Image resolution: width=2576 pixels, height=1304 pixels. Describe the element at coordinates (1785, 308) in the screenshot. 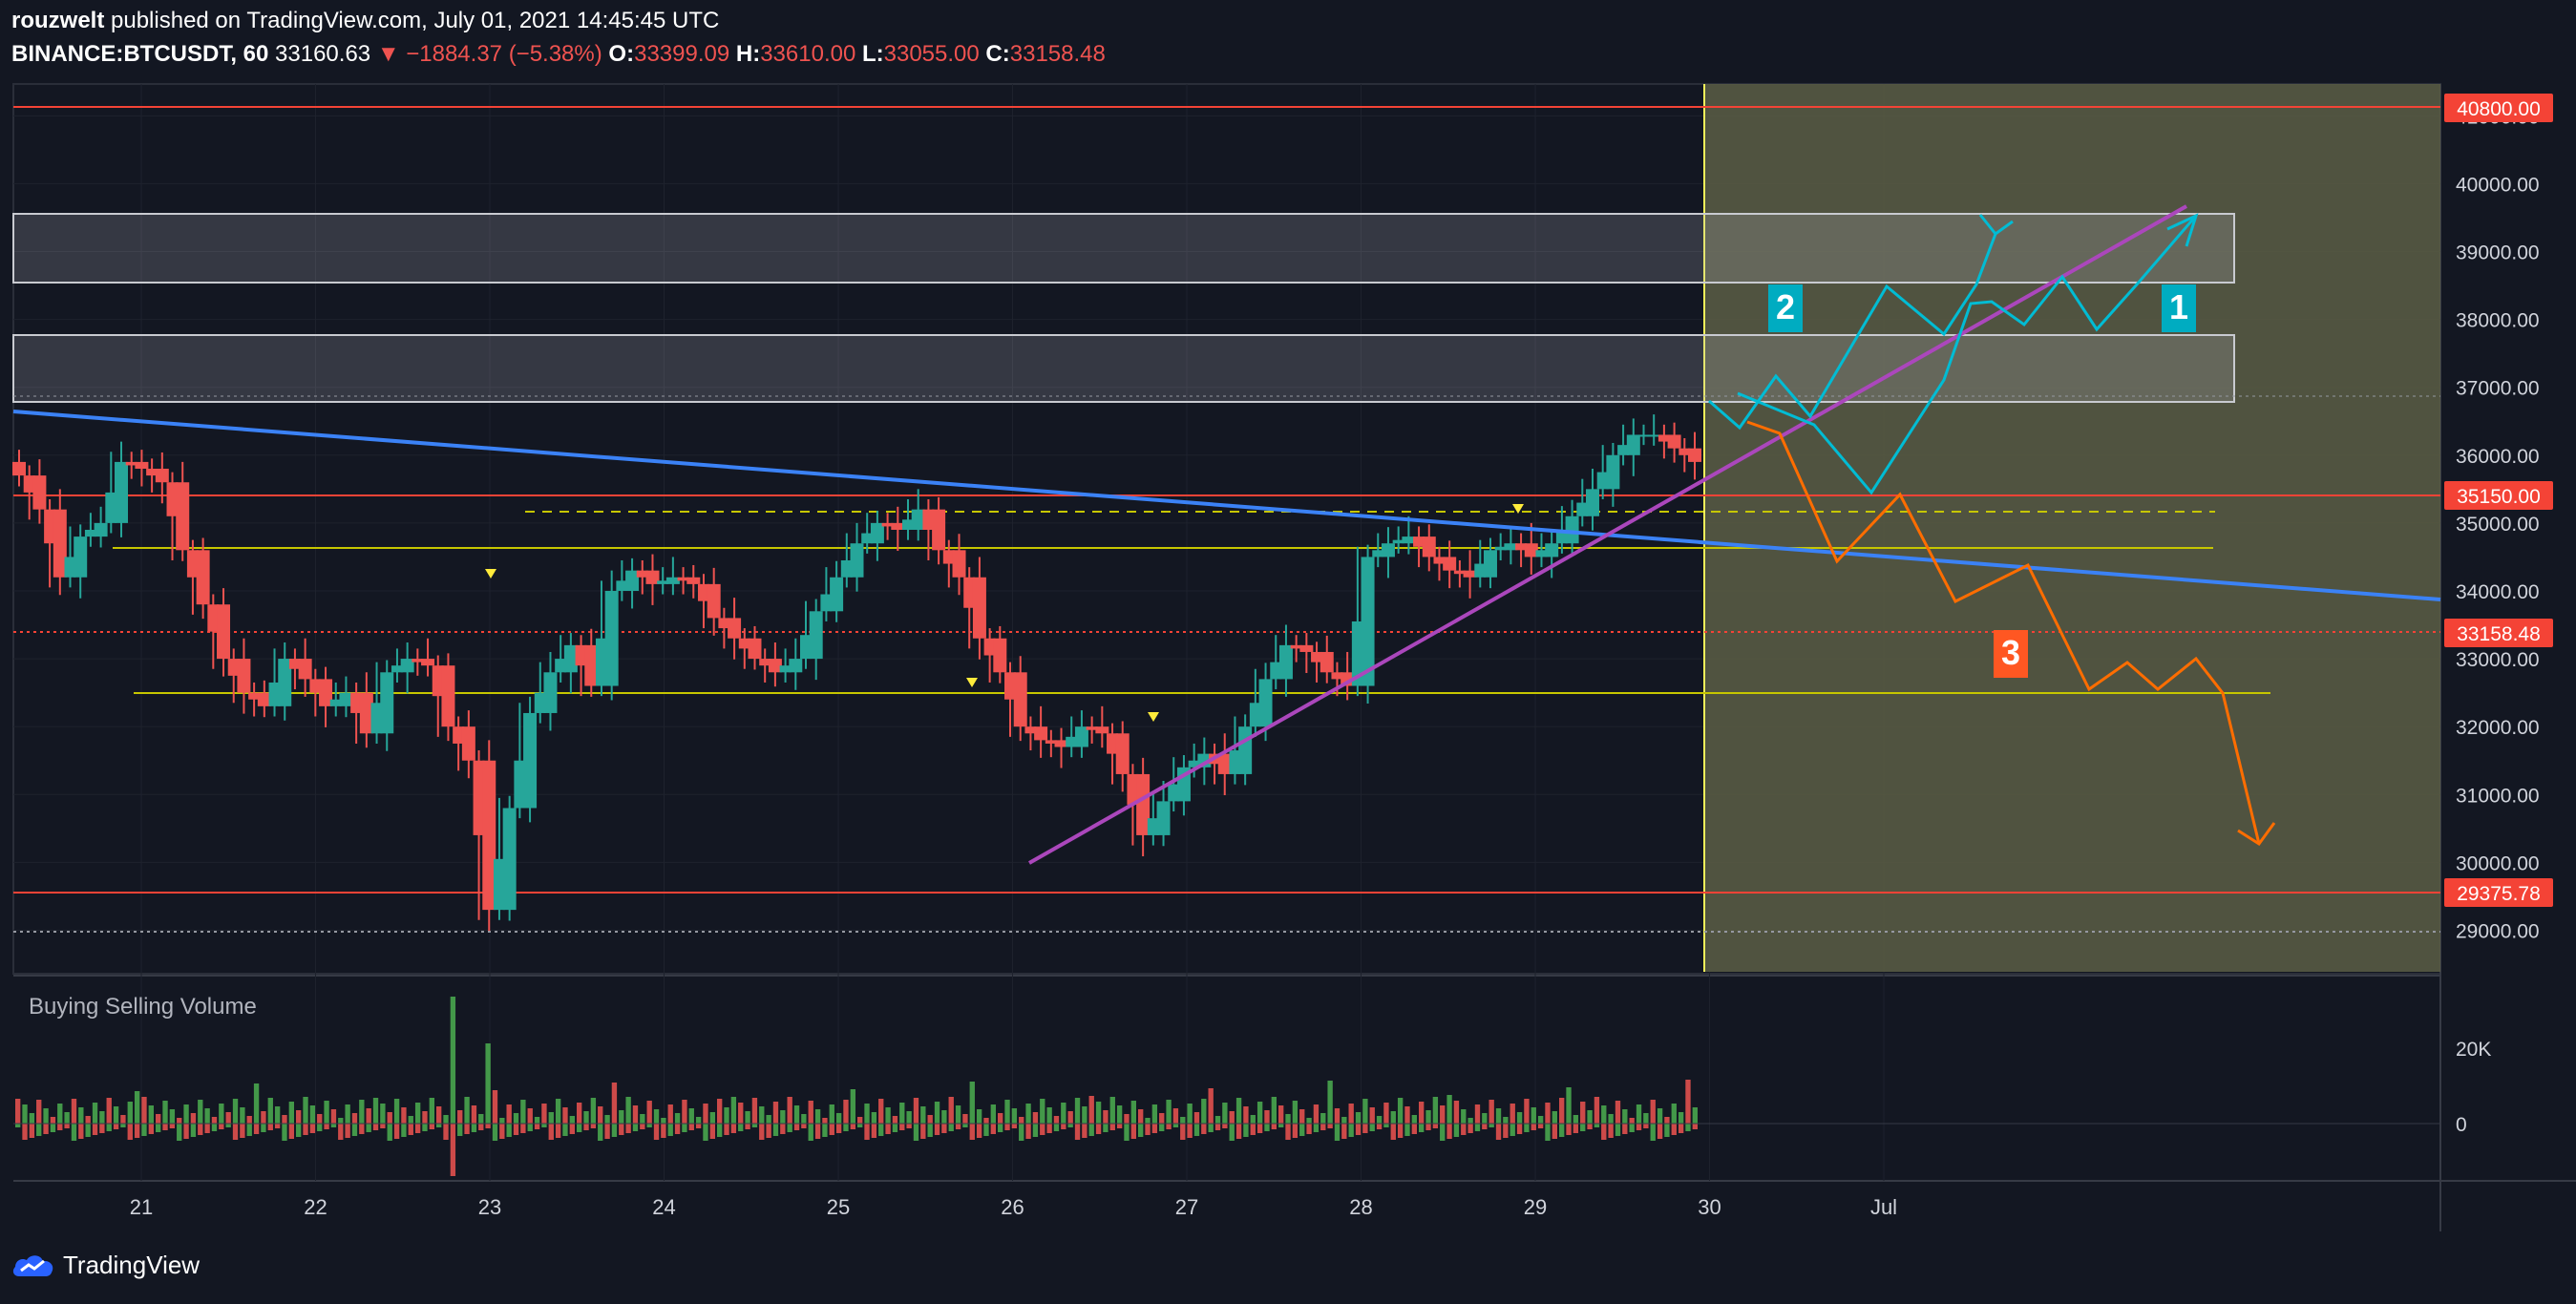

I see `scenario-label-2: 2` at that location.